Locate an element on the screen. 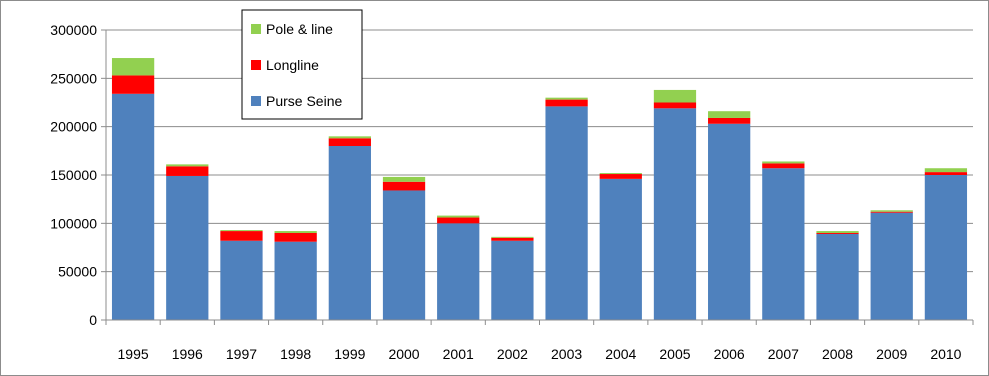 This screenshot has height=376, width=989. x-tick-label: 1998 is located at coordinates (295, 354).